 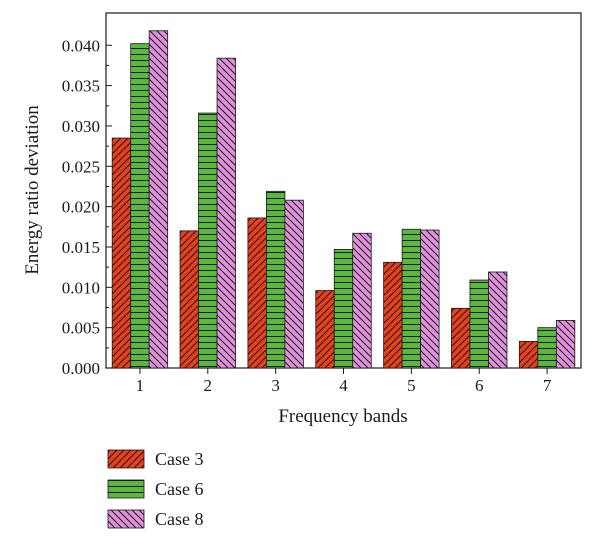 What do you see at coordinates (81, 247) in the screenshot?
I see `y-tick-label: 0.015` at bounding box center [81, 247].